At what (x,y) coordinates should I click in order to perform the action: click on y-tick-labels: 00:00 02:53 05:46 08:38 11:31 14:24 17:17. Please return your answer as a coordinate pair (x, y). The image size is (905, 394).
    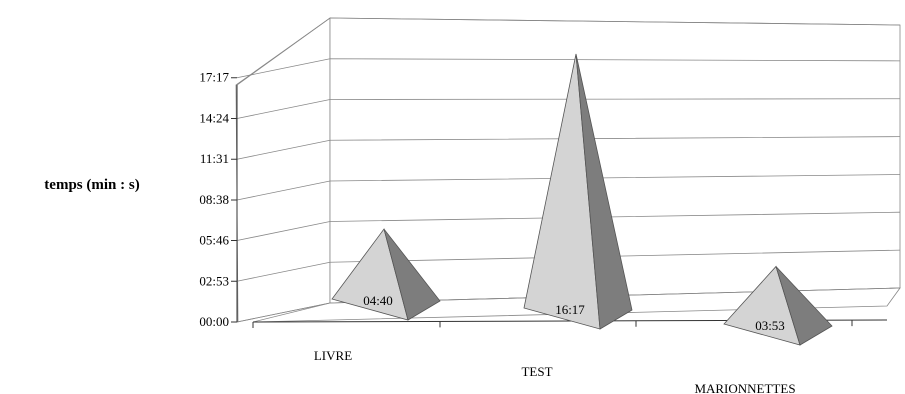
    Looking at the image, I should click on (218, 199).